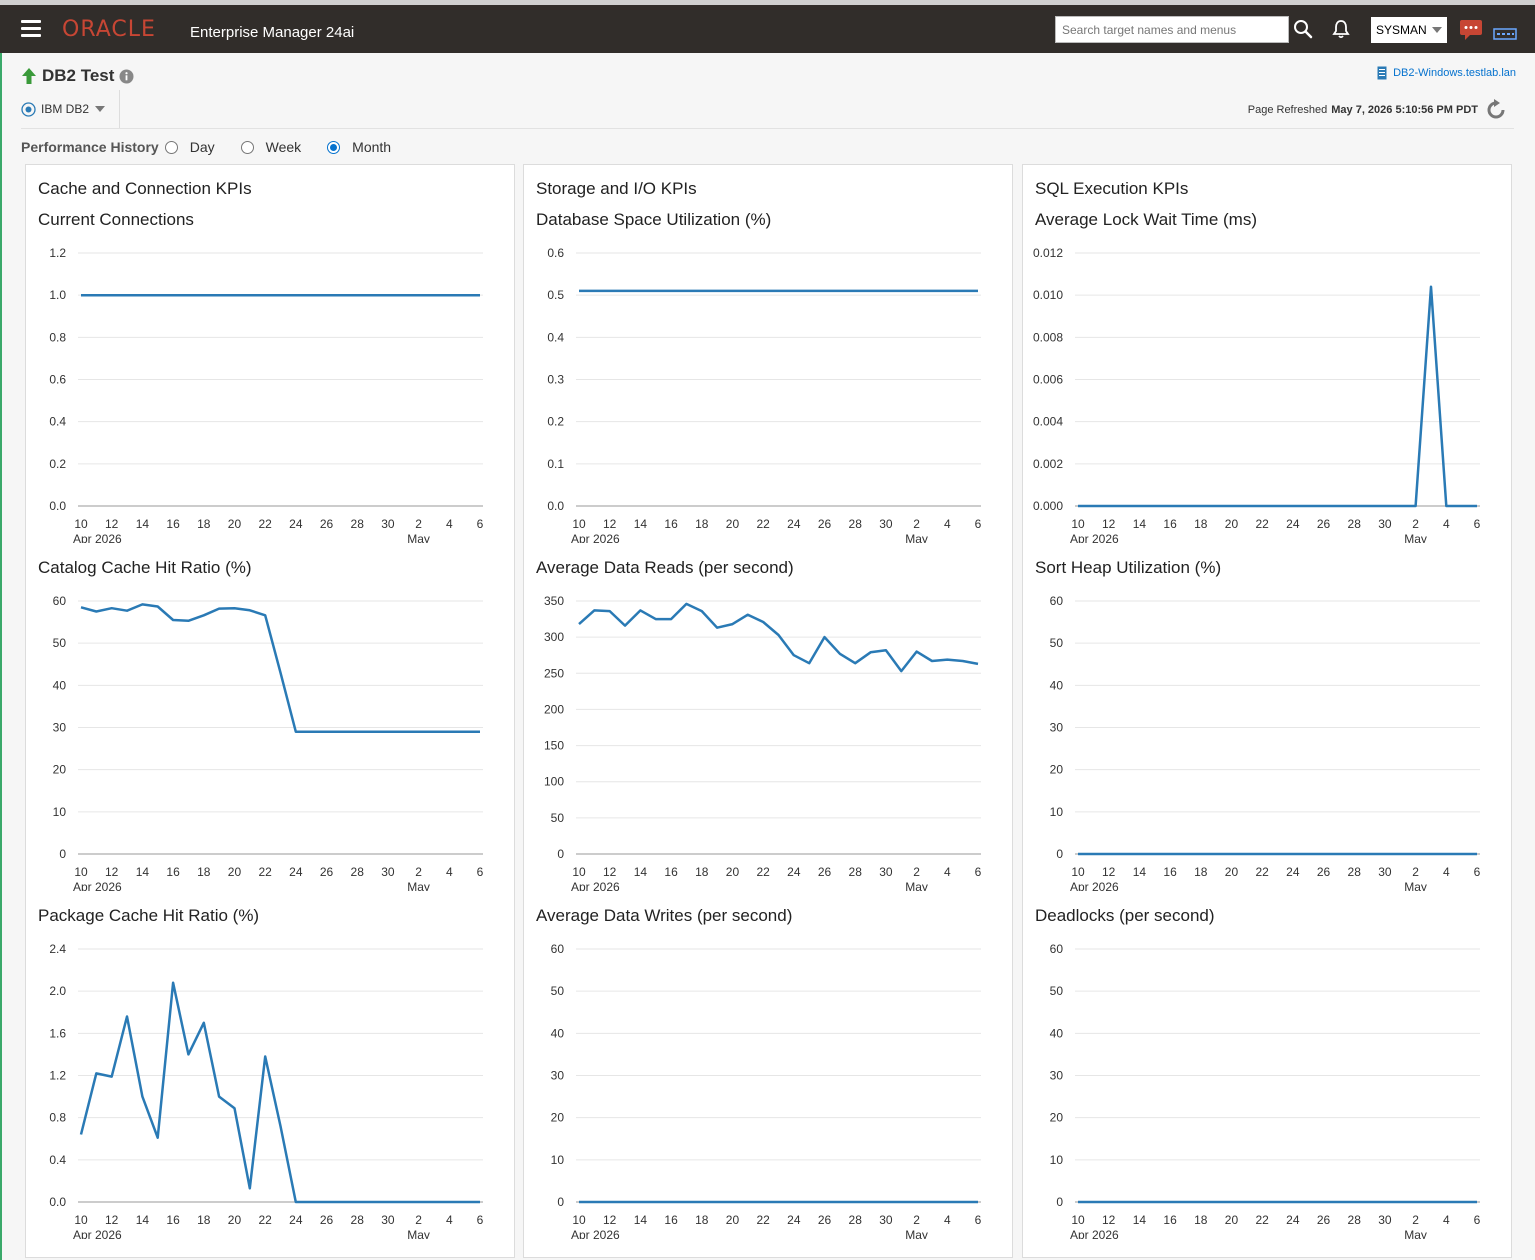 The width and height of the screenshot is (1535, 1260). Describe the element at coordinates (665, 567) in the screenshot. I see `chart-title: Average Data Reads (per second)` at that location.